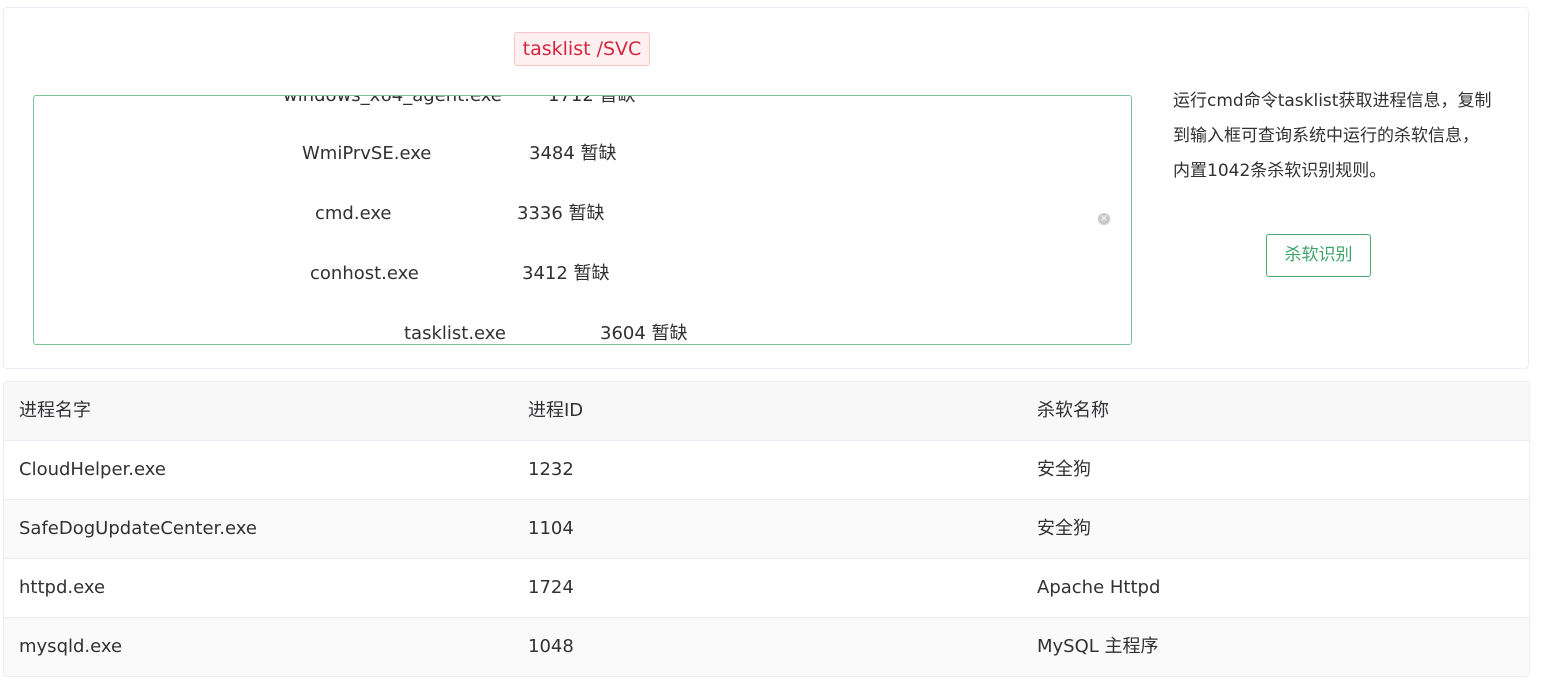 The image size is (1543, 696). What do you see at coordinates (1104, 219) in the screenshot?
I see `clear-icon: ×` at bounding box center [1104, 219].